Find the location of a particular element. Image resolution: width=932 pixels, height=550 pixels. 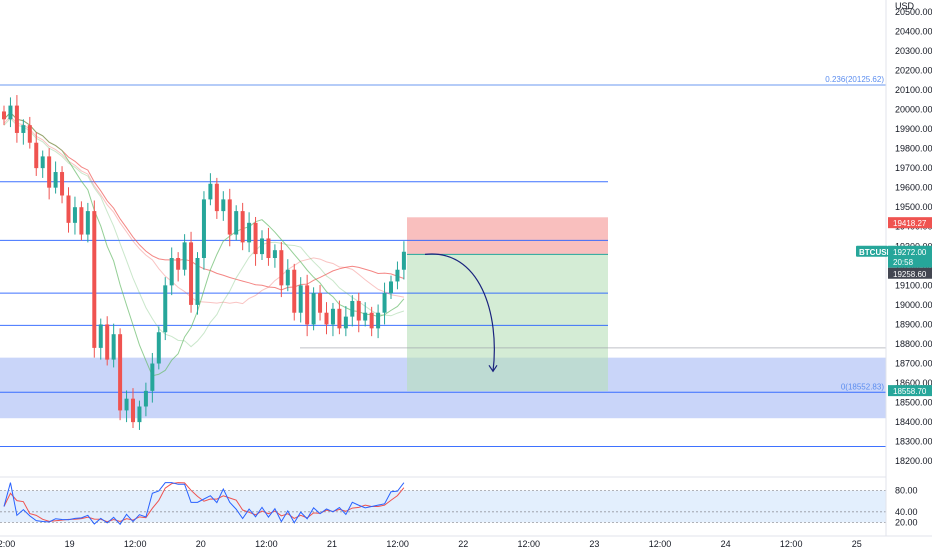

symbol-badge: BTCUSD is located at coordinates (874, 251).